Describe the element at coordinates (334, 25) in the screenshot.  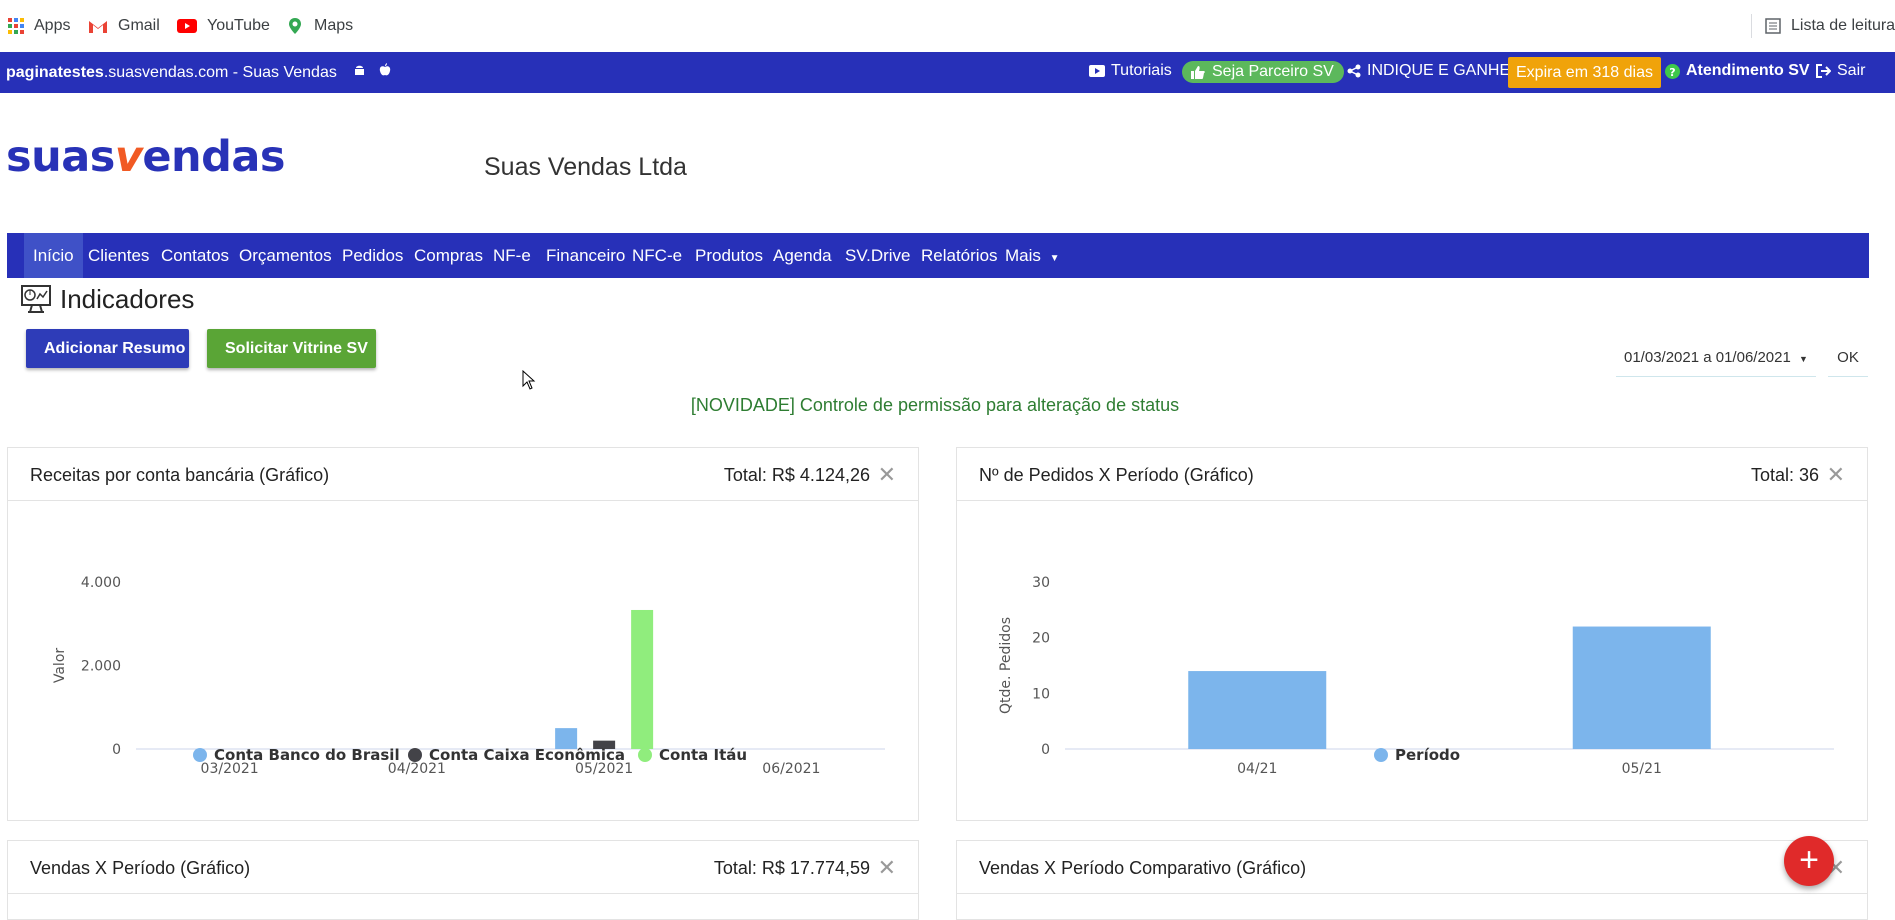
I see `bookmark-maps-label: Maps` at that location.